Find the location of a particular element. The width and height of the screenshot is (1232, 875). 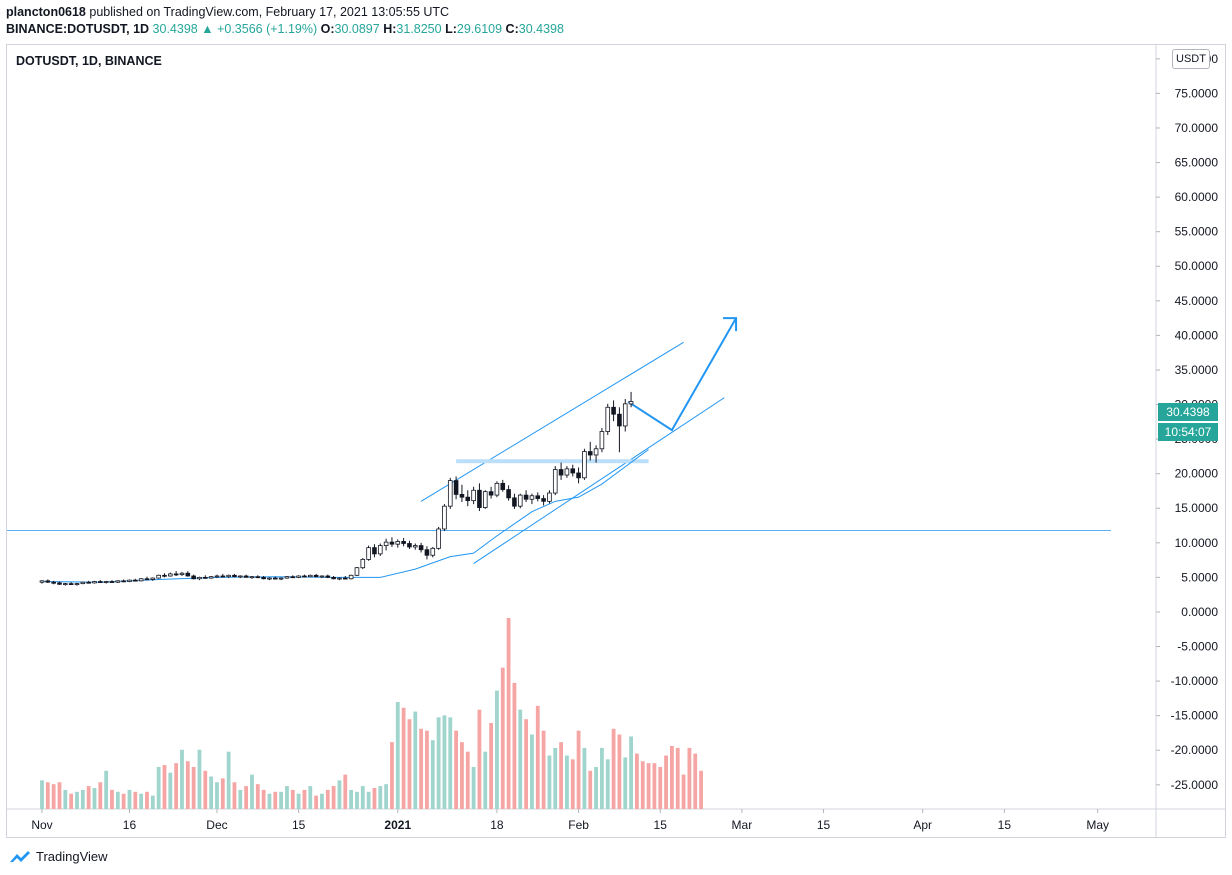

time-tick-label: 2021 is located at coordinates (397, 825).